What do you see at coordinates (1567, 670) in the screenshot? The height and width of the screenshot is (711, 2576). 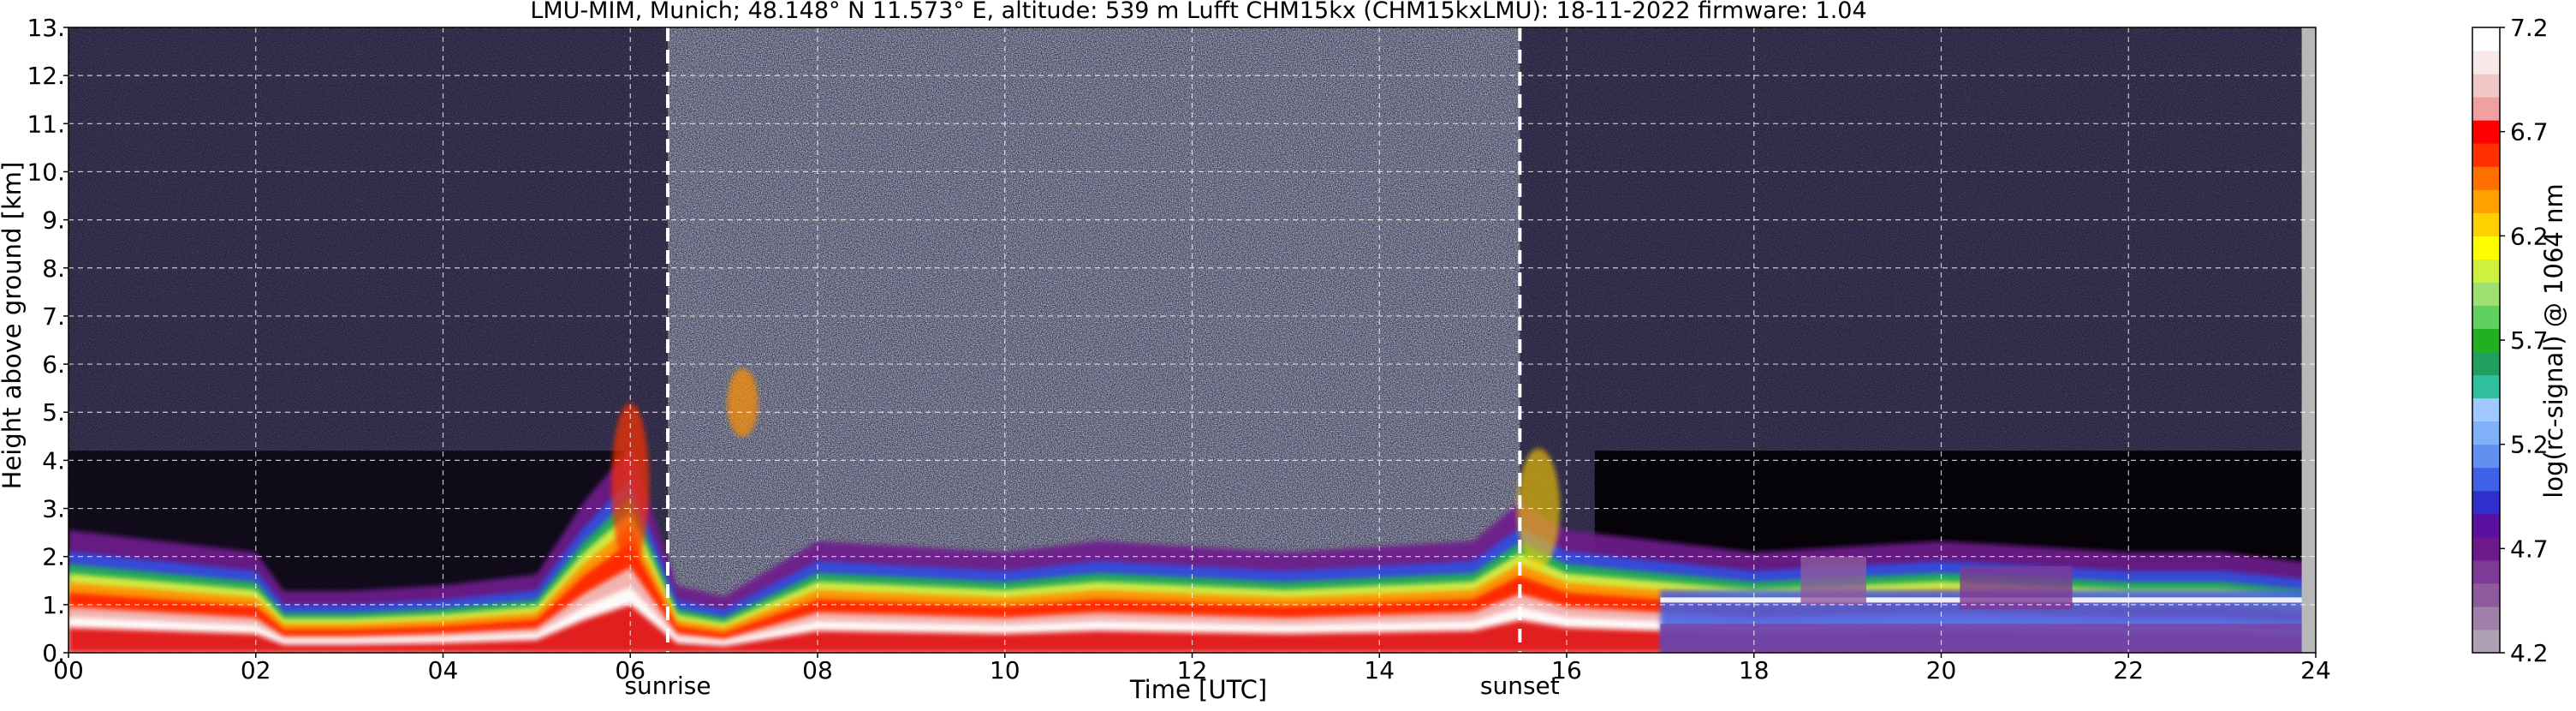 I see `x-tick-label: 16` at bounding box center [1567, 670].